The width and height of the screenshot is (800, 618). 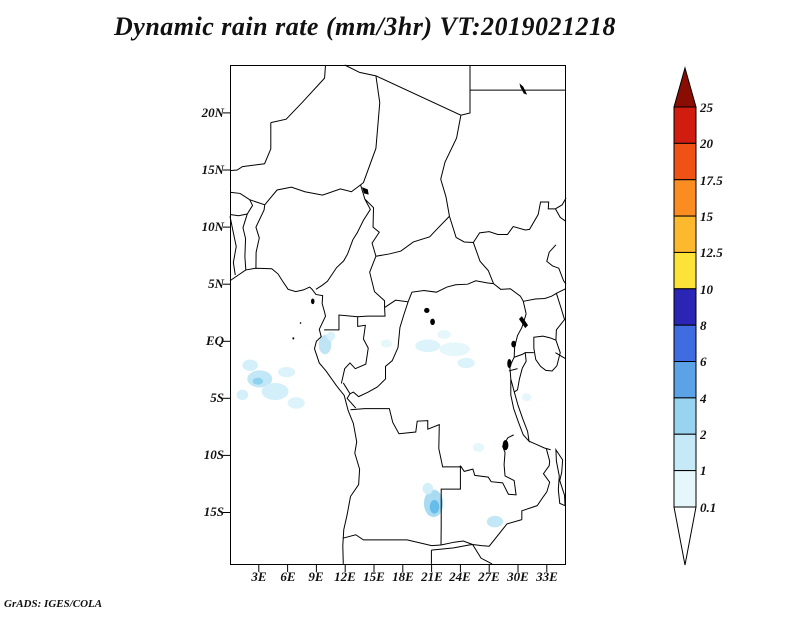 I want to click on colorbar-label-17-5: 17.5, so click(x=711, y=180).